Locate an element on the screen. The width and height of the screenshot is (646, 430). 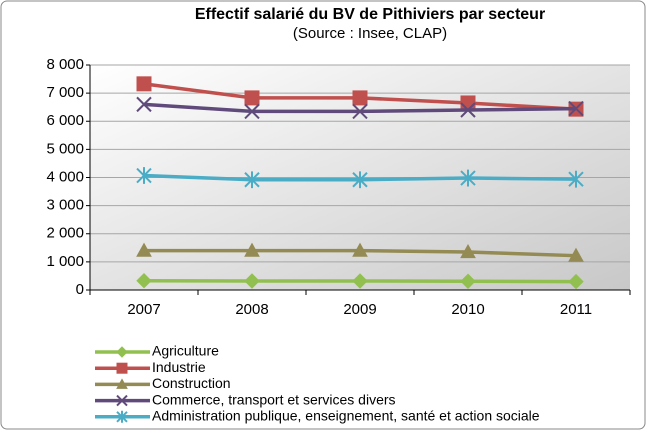
x-tick-label: 2008 is located at coordinates (251, 309).